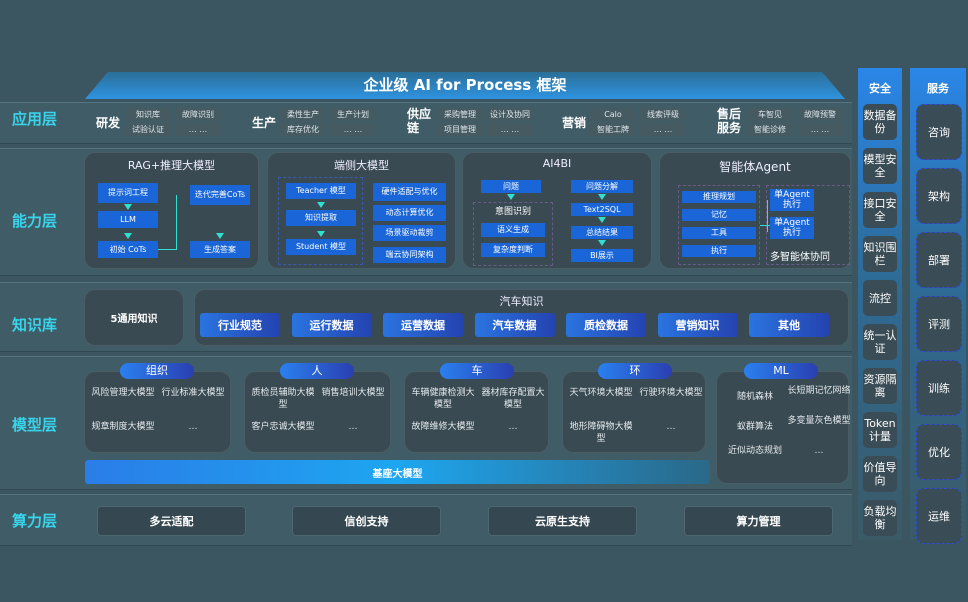  I want to click on agent-component-box: 工具, so click(719, 233).